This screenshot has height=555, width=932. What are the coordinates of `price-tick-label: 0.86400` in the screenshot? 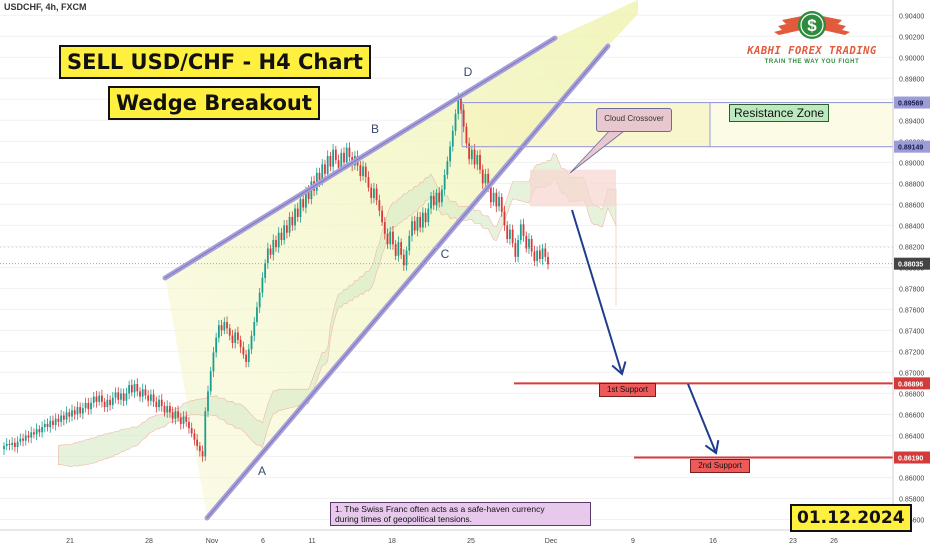 It's located at (911, 436).